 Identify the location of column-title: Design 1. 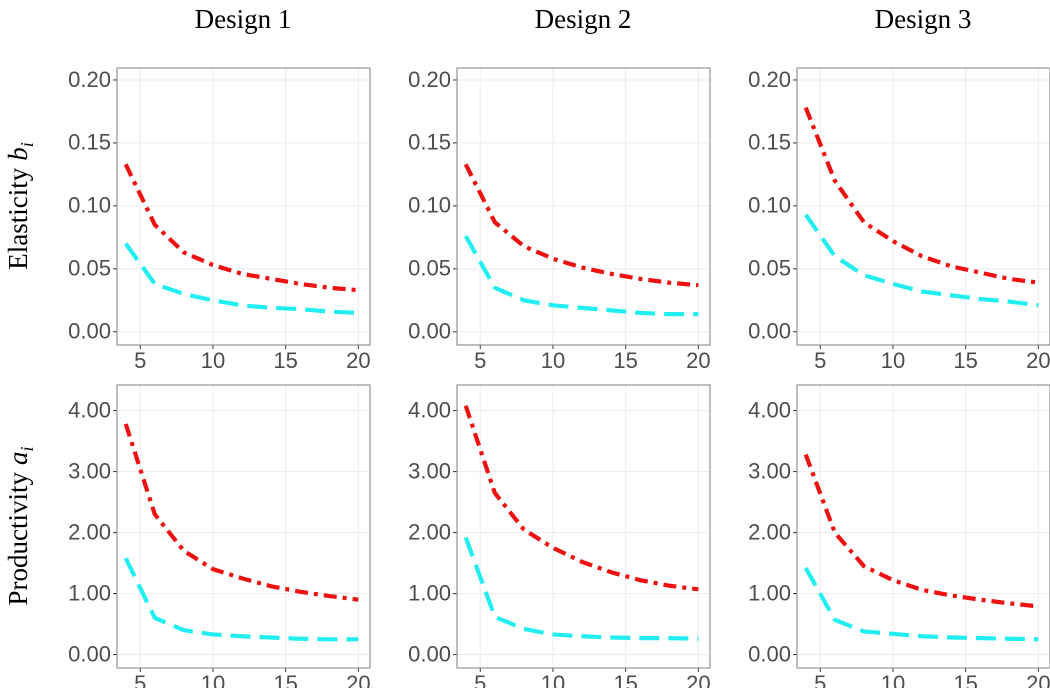
(243, 19).